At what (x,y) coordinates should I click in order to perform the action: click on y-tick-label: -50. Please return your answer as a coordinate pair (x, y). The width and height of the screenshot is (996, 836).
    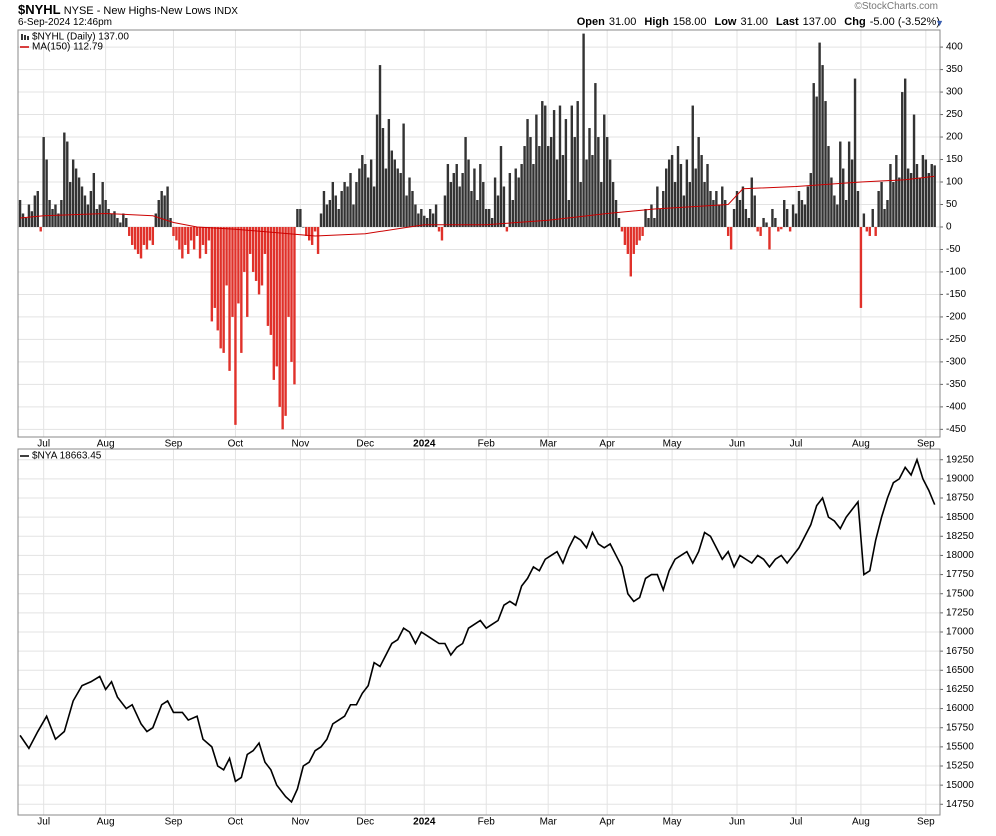
    Looking at the image, I should click on (953, 249).